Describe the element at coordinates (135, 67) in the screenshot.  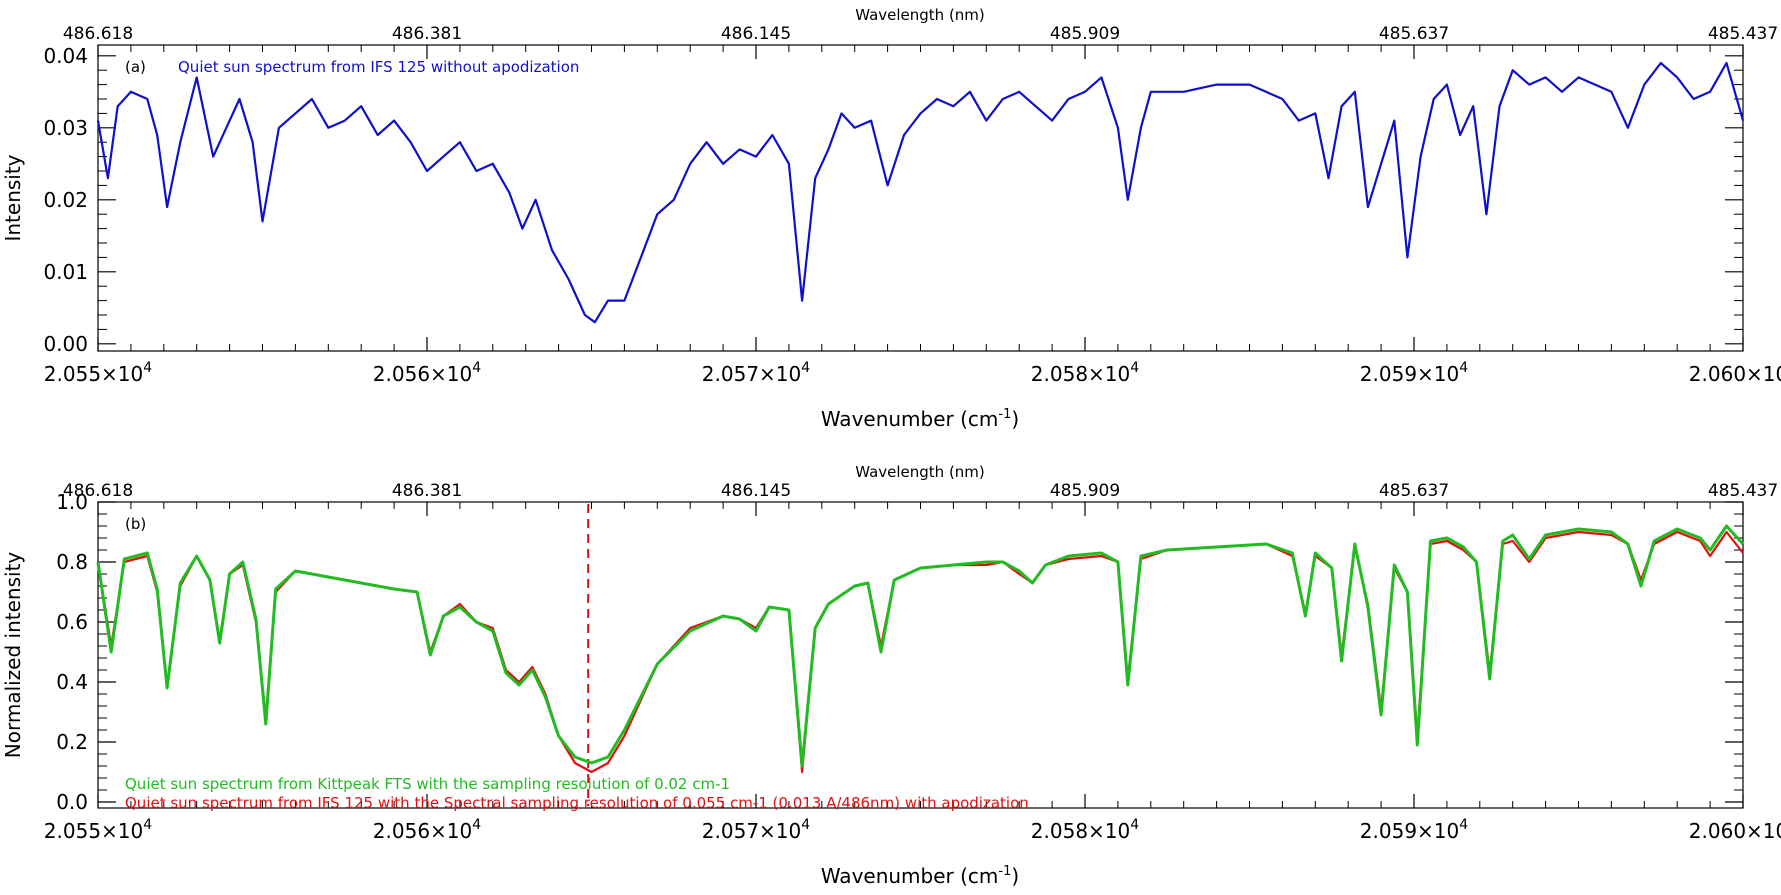
I see `panel-tag-a: (a)` at that location.